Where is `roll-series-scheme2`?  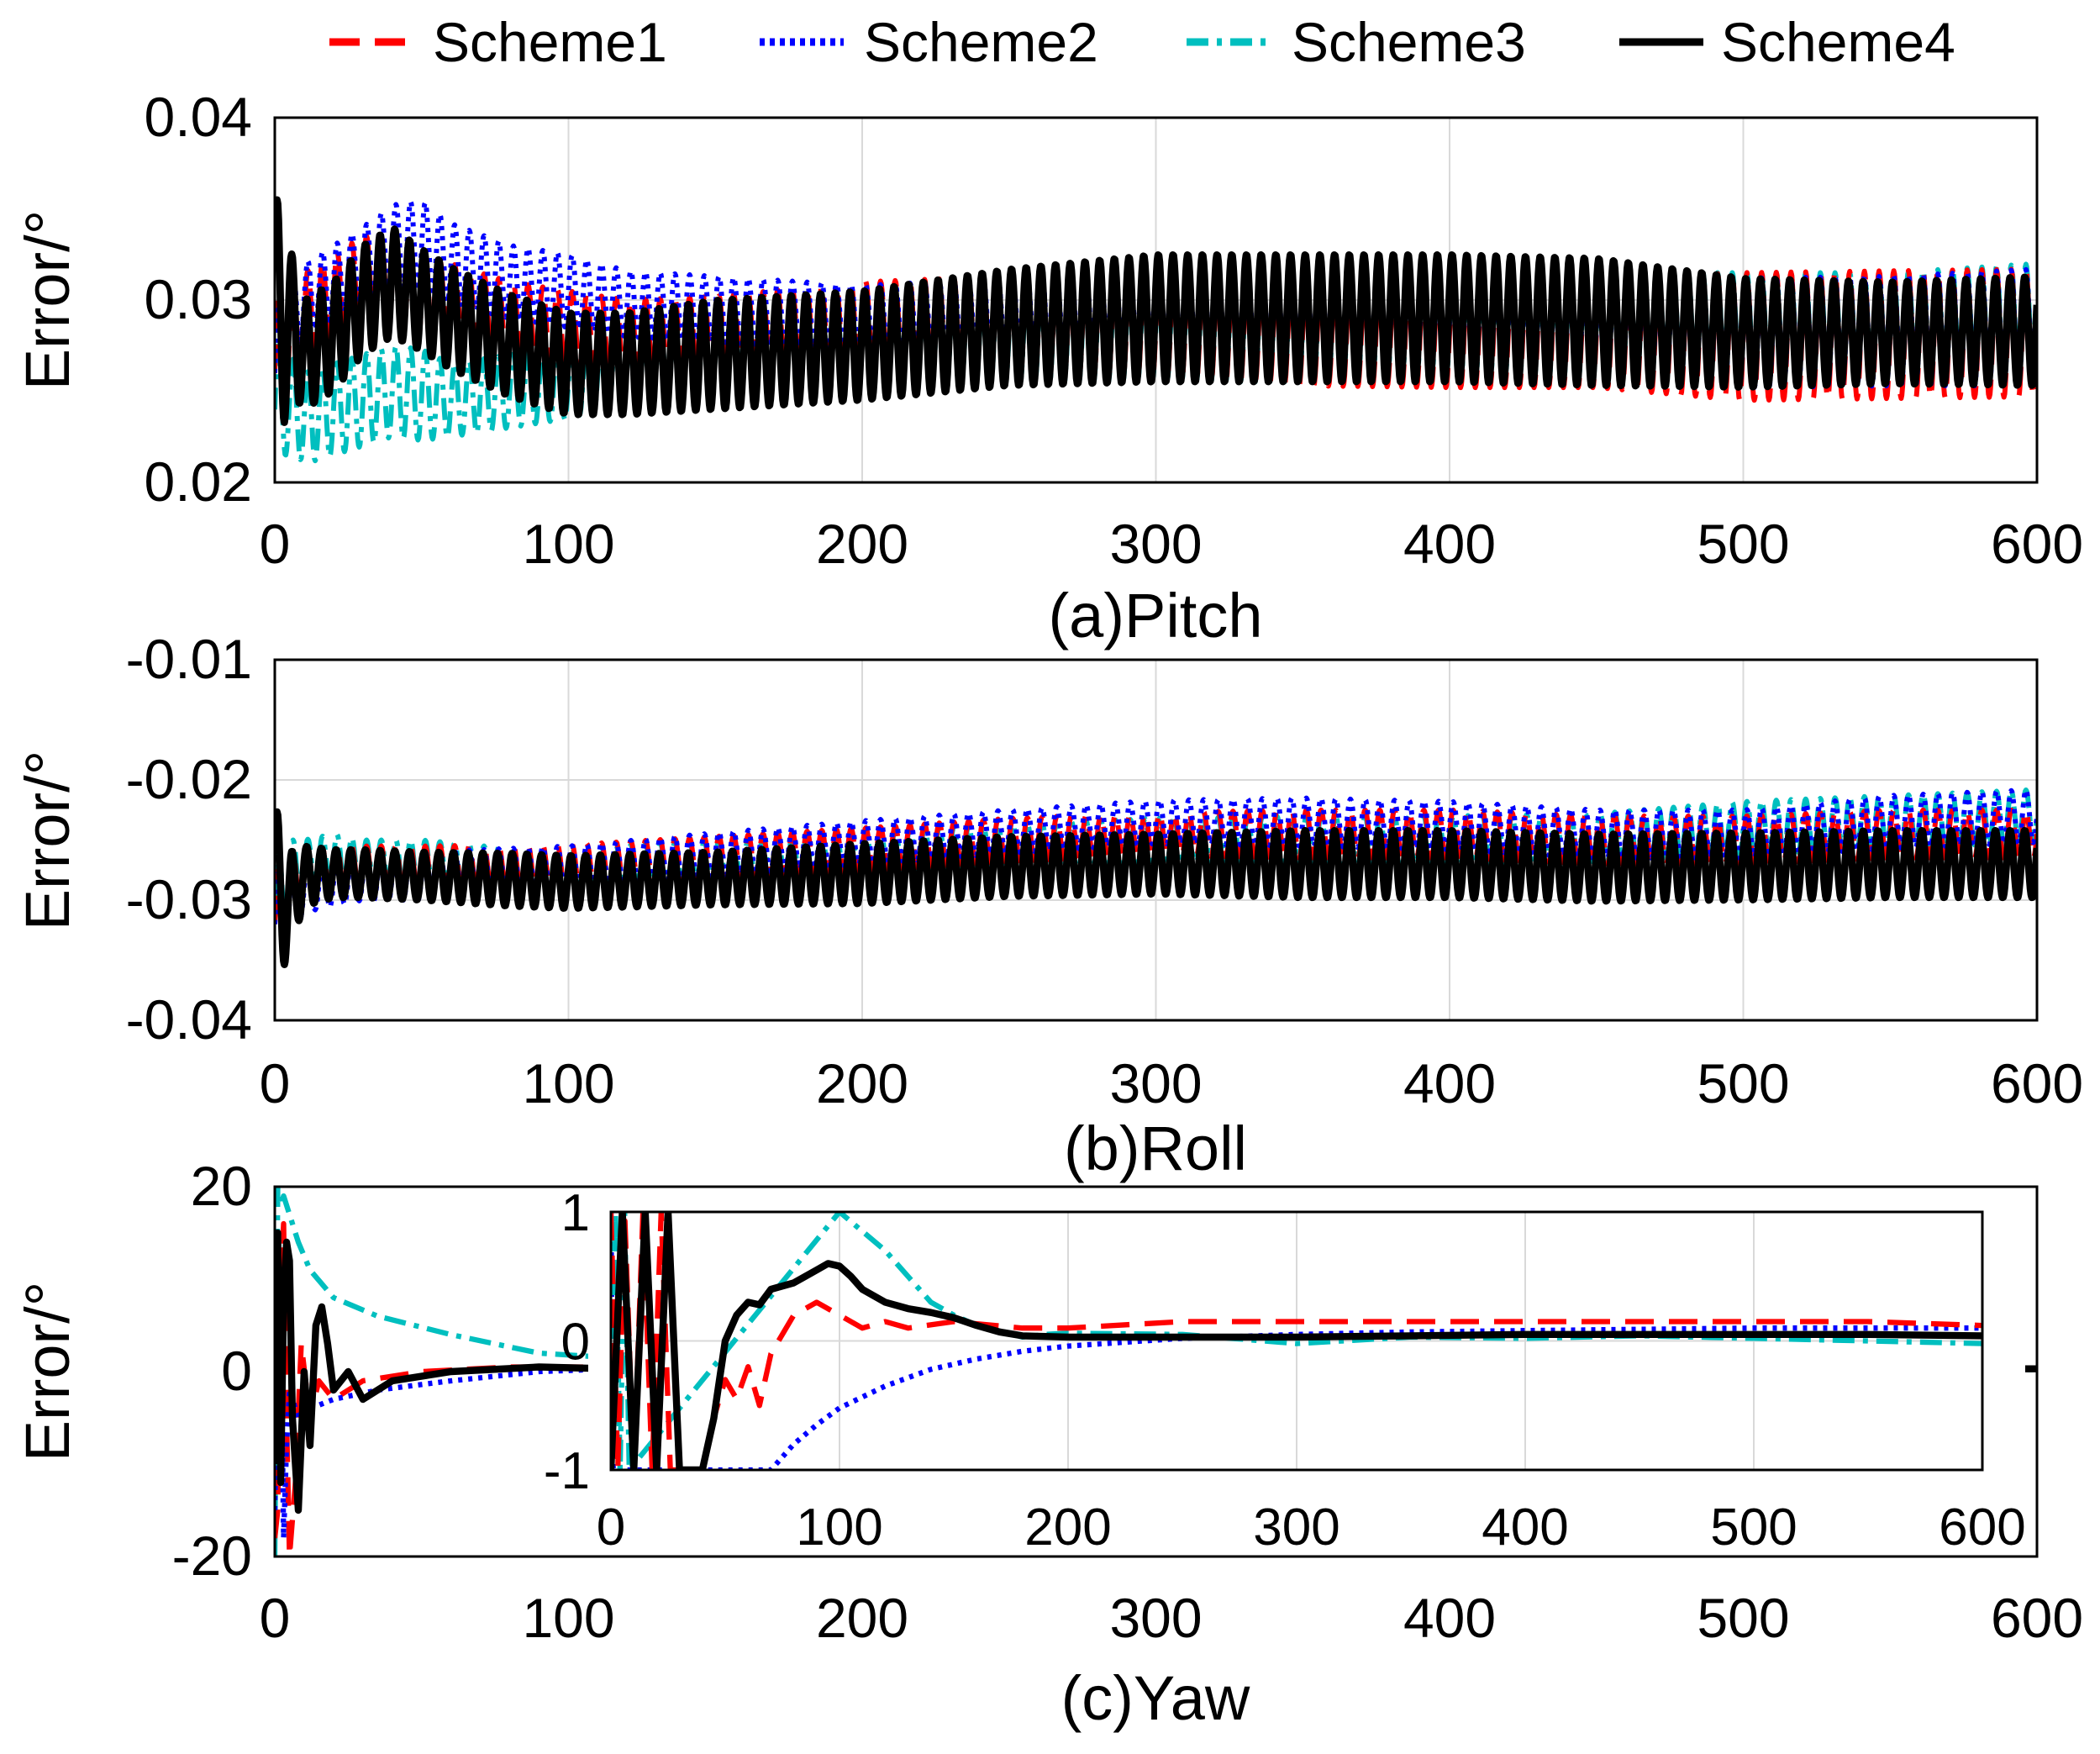 roll-series-scheme2 is located at coordinates (1156, 867).